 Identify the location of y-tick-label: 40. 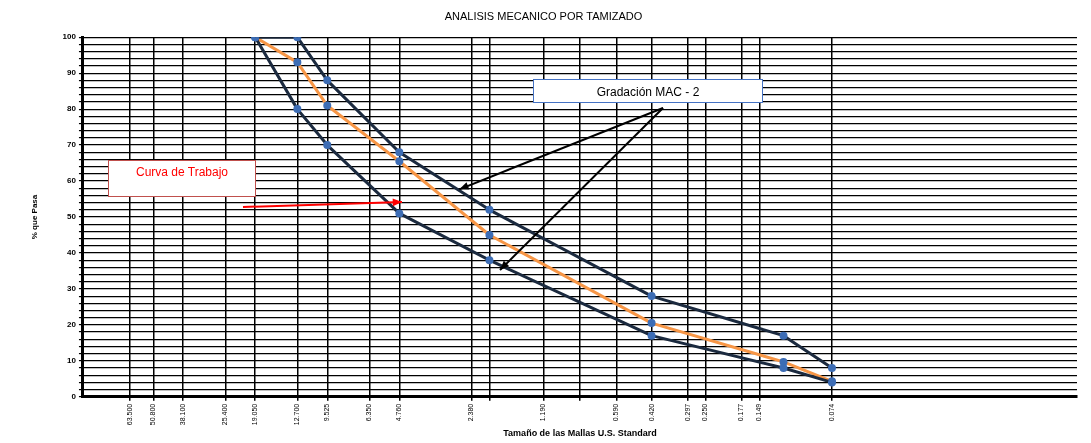
(72, 253).